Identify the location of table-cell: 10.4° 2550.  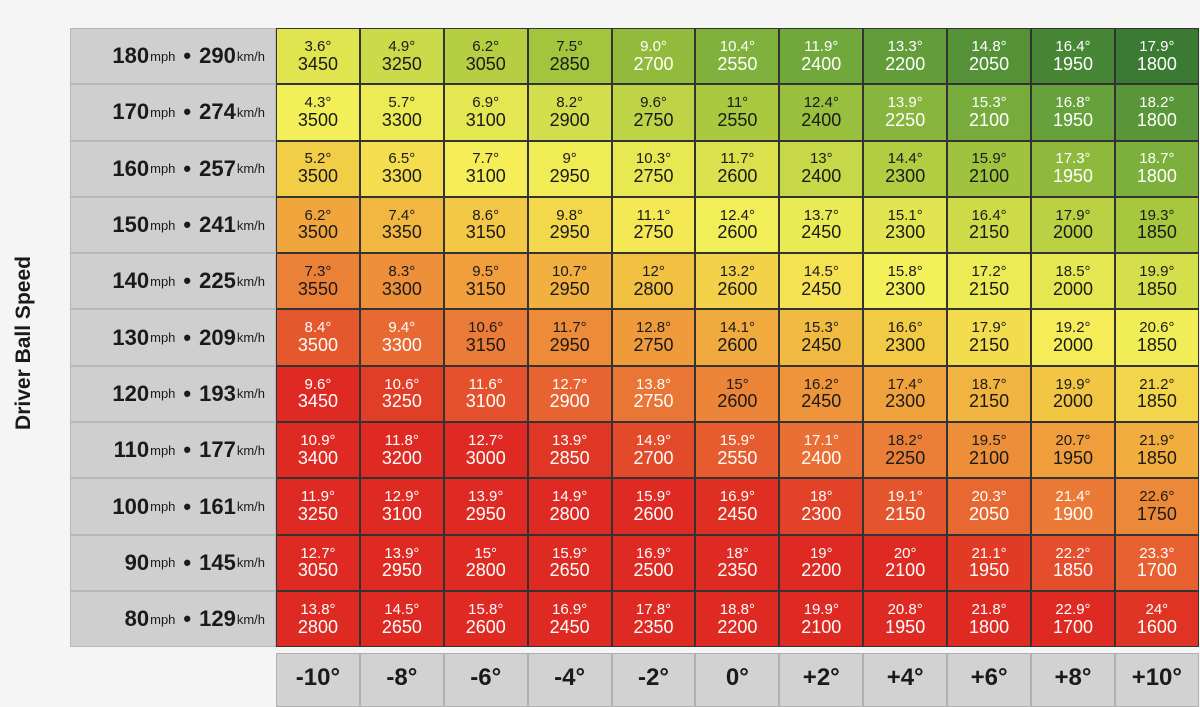
(737, 56).